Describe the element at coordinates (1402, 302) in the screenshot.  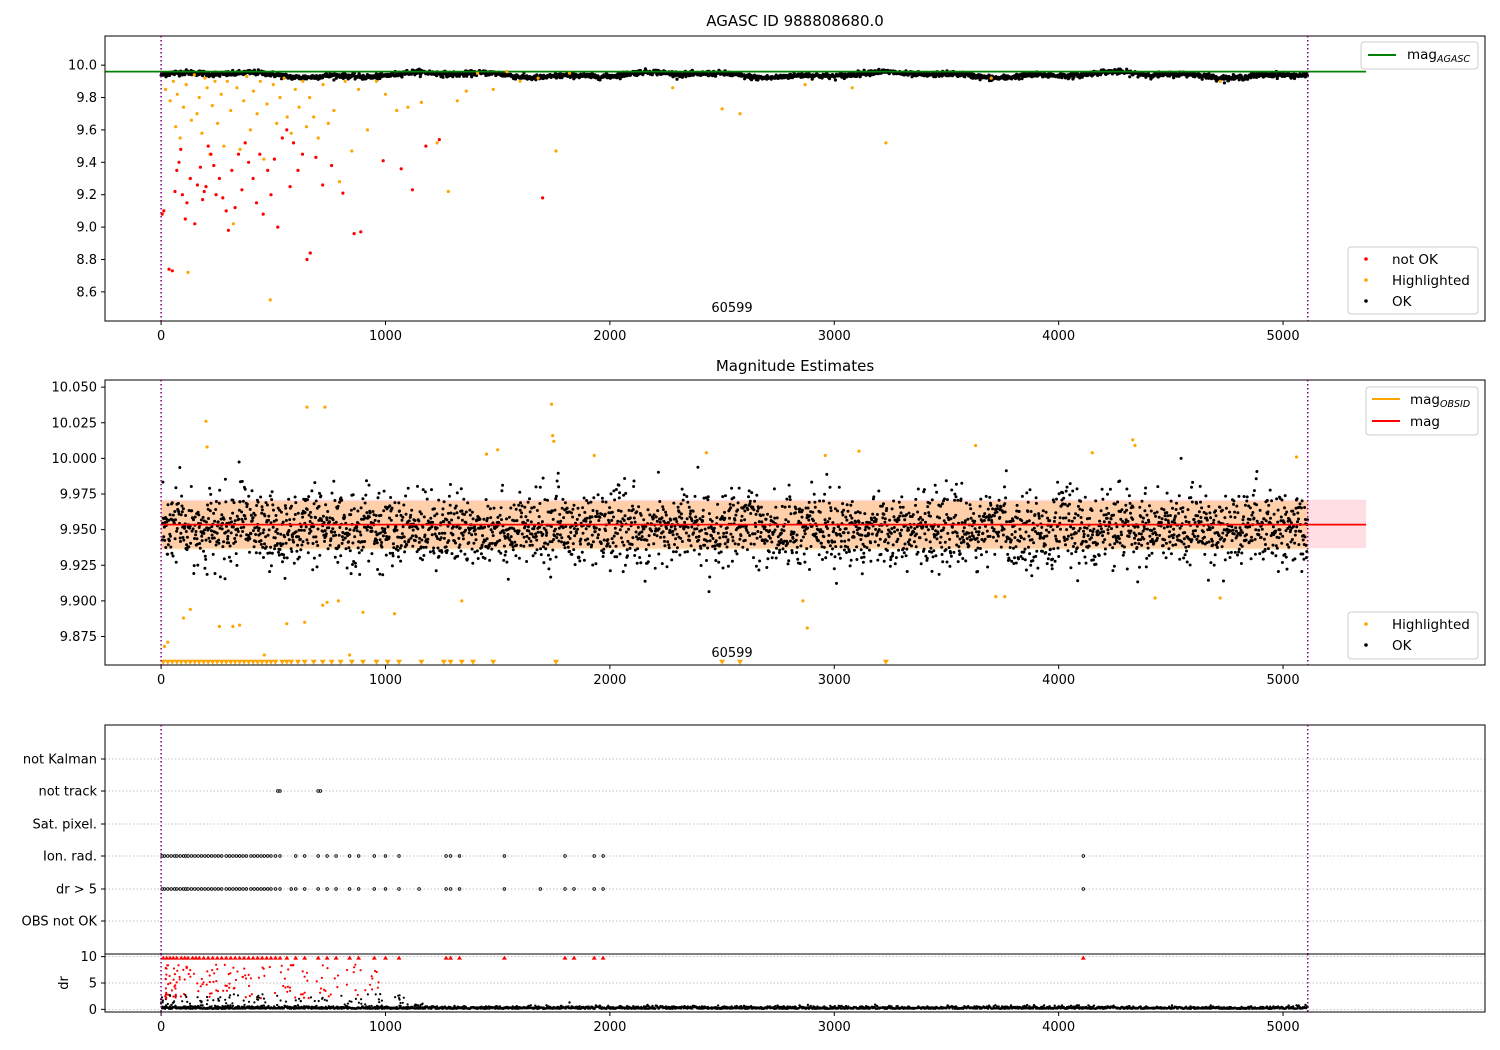
I see `legend-label-ok: OK` at that location.